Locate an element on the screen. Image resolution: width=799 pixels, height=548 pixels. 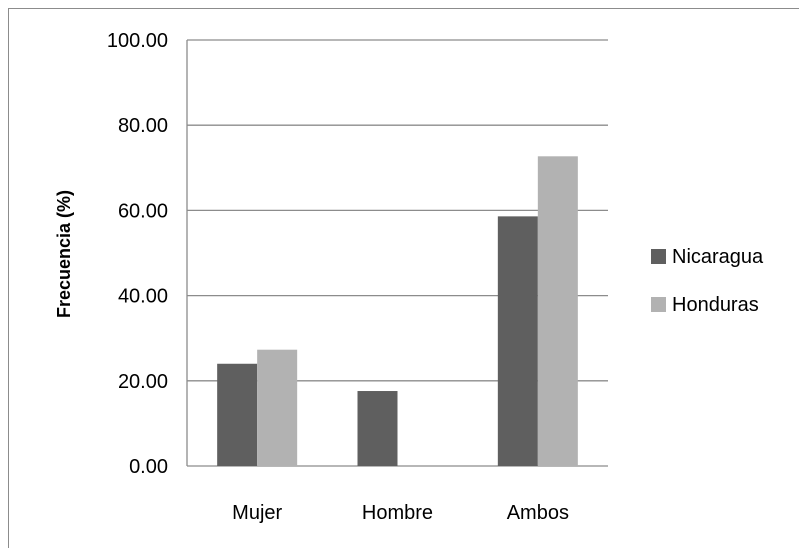
x-tick-label: Mujer is located at coordinates (257, 513).